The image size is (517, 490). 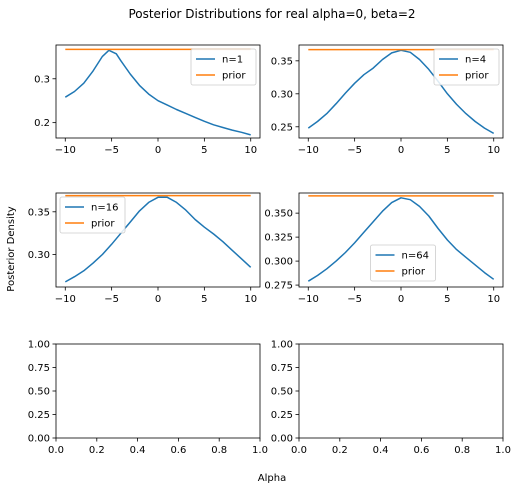 I want to click on y-tick-label: 0.3, so click(x=42, y=79).